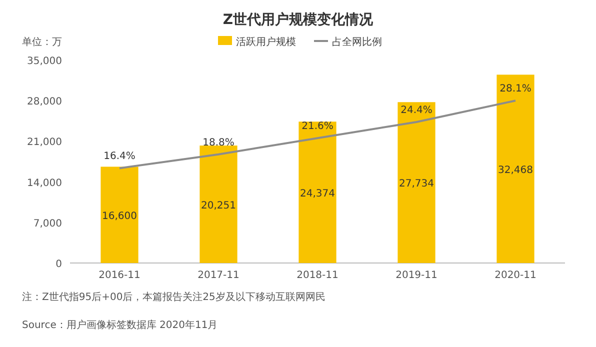  What do you see at coordinates (120, 325) in the screenshot?
I see `source-note: Source：用户画像标签数据库 2020年11月` at bounding box center [120, 325].